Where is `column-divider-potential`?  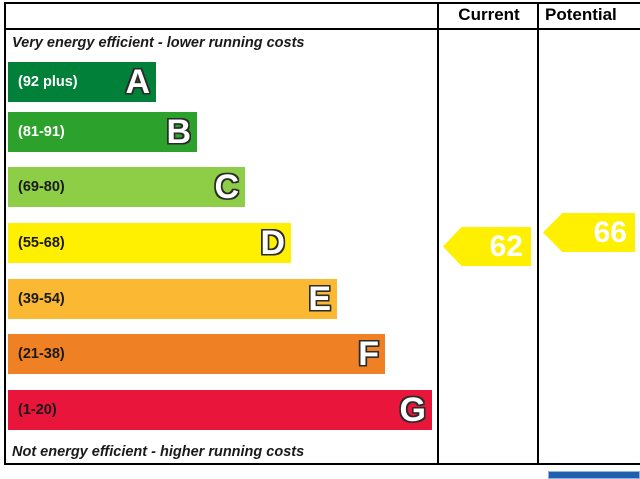 column-divider-potential is located at coordinates (538, 233).